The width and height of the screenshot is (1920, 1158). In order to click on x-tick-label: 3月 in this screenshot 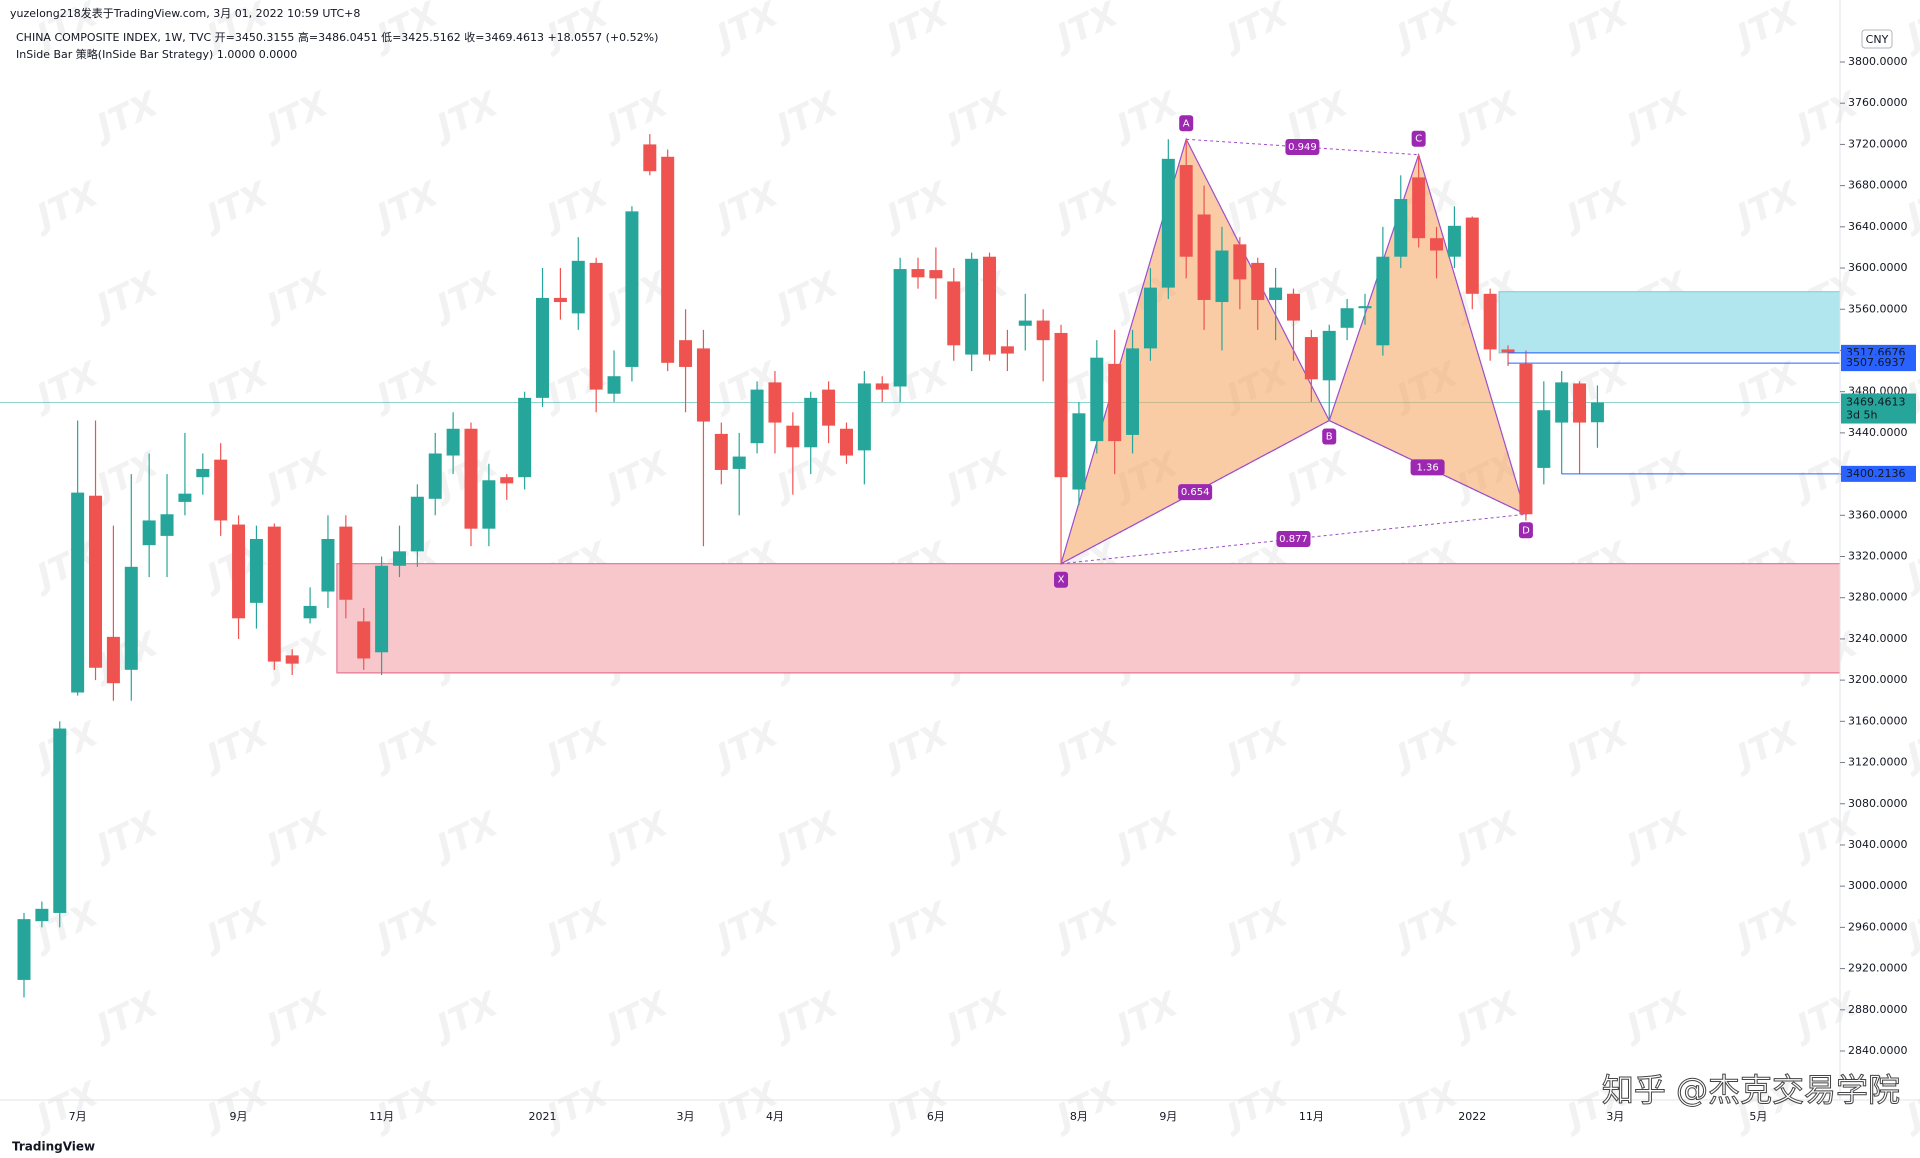, I will do `click(1615, 1116)`.